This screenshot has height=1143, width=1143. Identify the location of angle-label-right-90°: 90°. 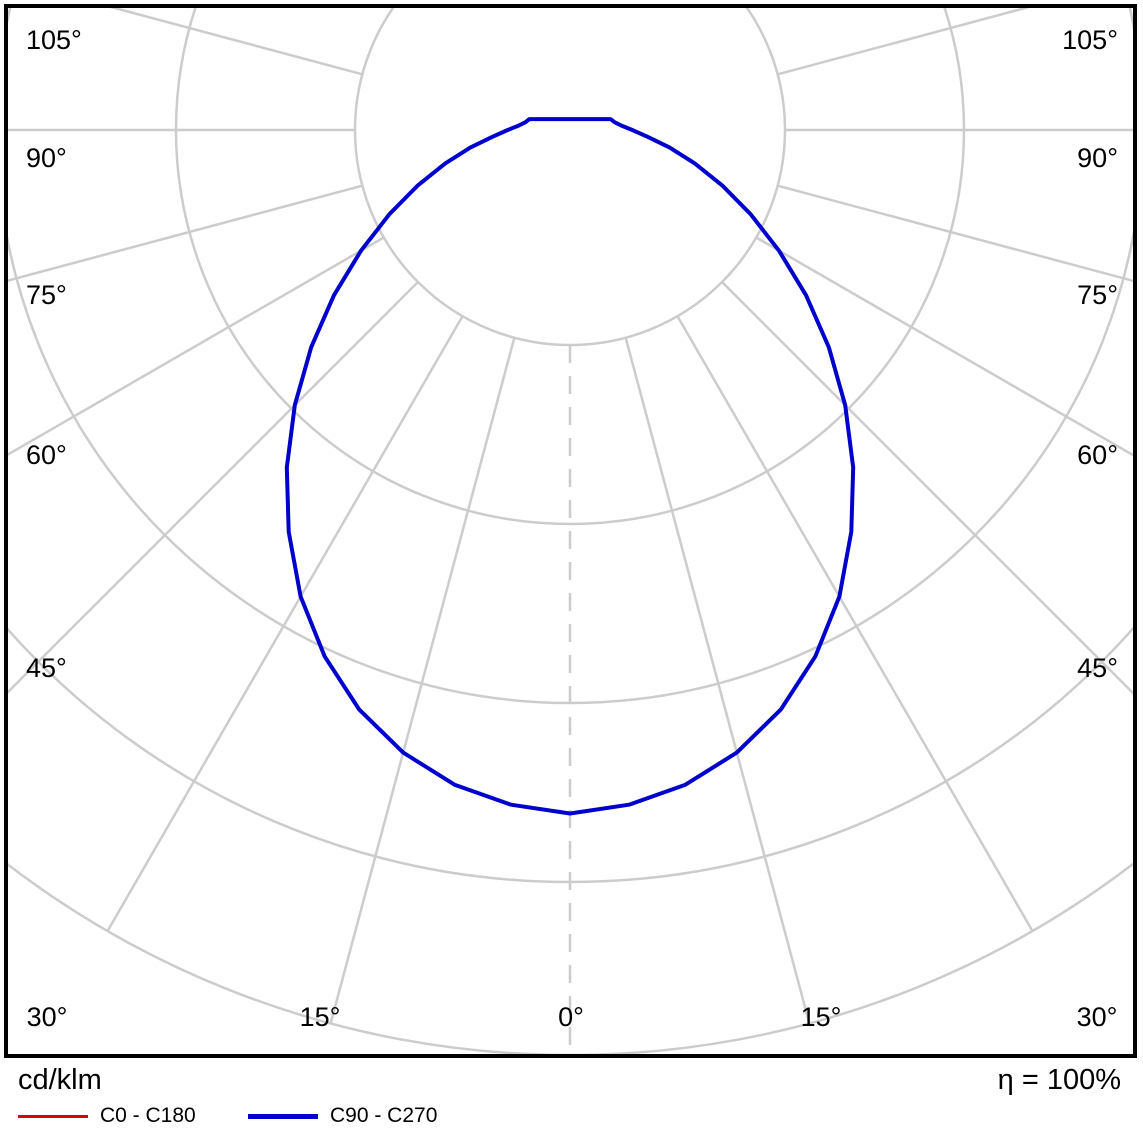
(1097, 158).